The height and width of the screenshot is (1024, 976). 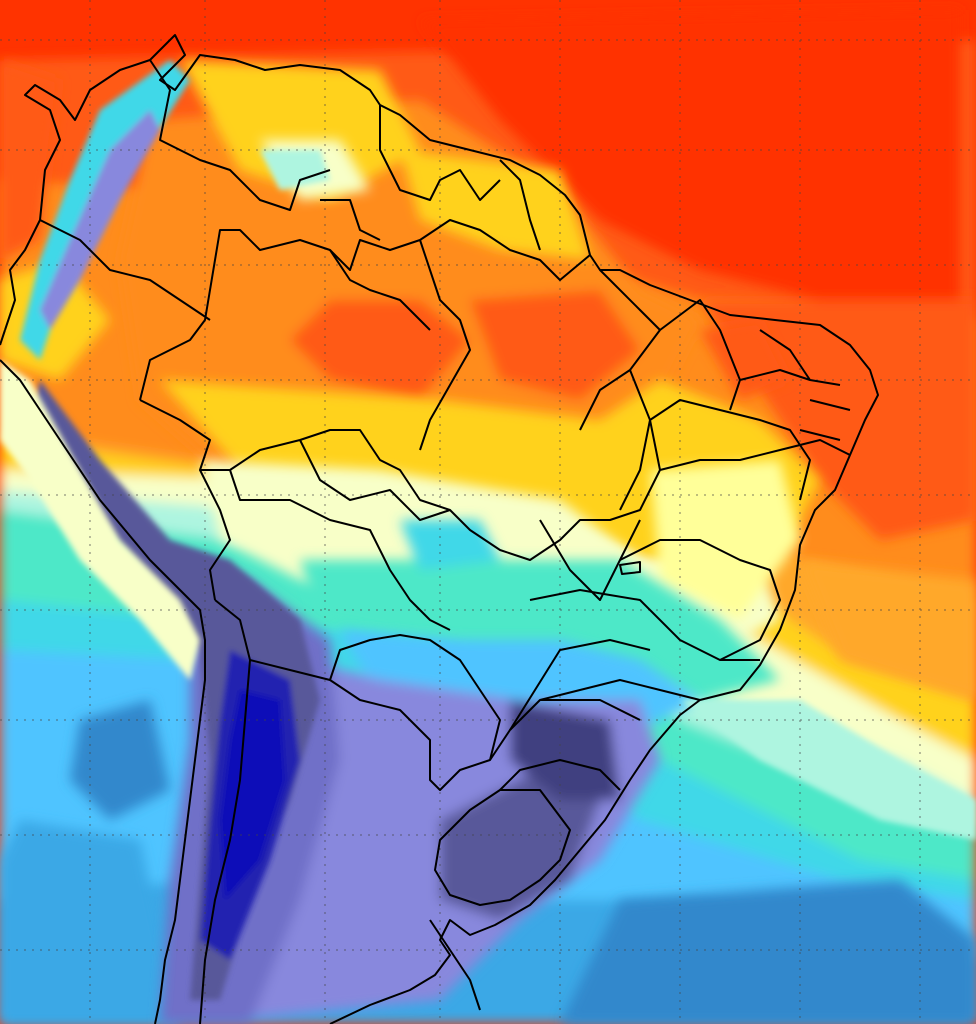 What do you see at coordinates (644, 625) in the screenshot?
I see `sao-paulo-border` at bounding box center [644, 625].